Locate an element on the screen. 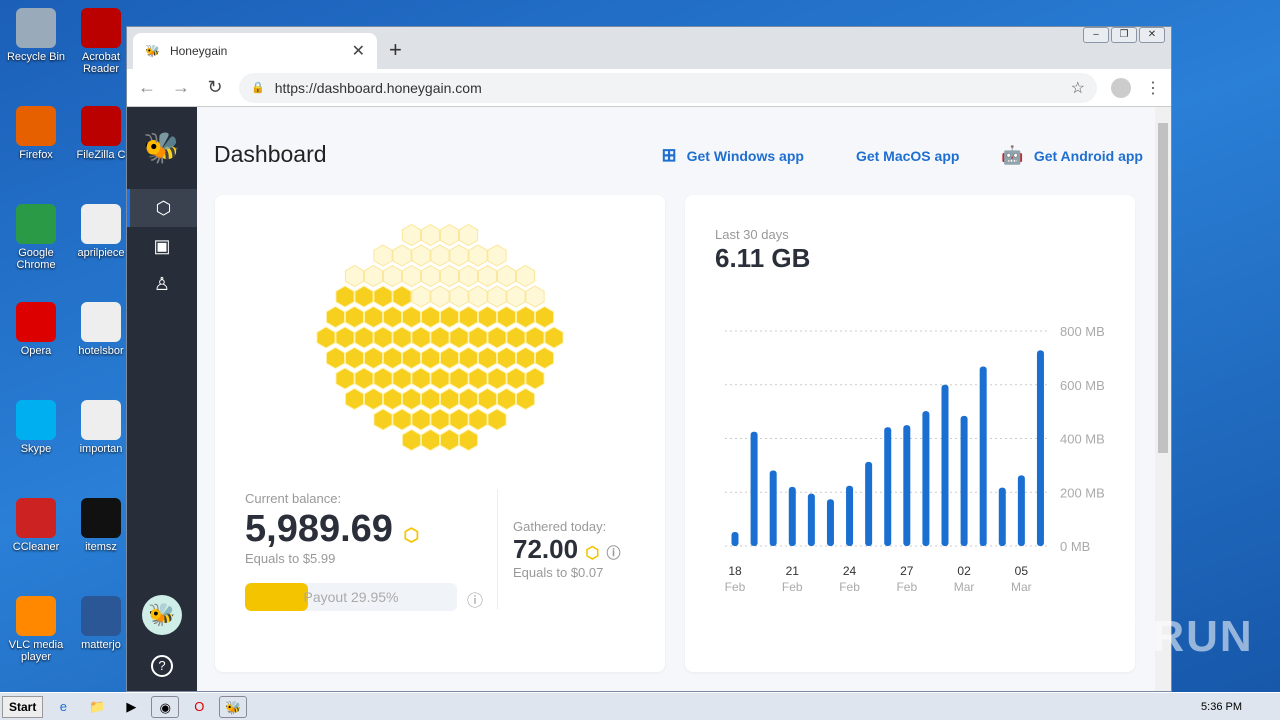 Image resolution: width=1280 pixels, height=720 pixels. desktop-icon: matterjo is located at coordinates (101, 623).